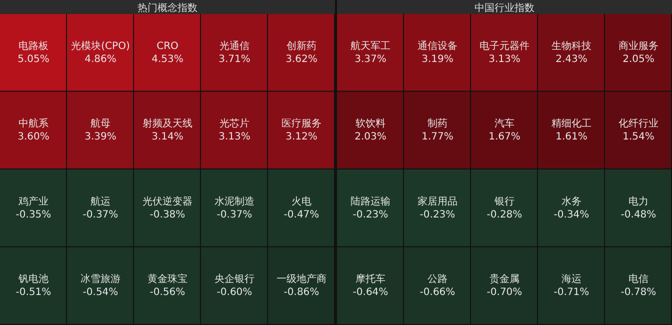  I want to click on category-label: 生物科技, so click(572, 46).